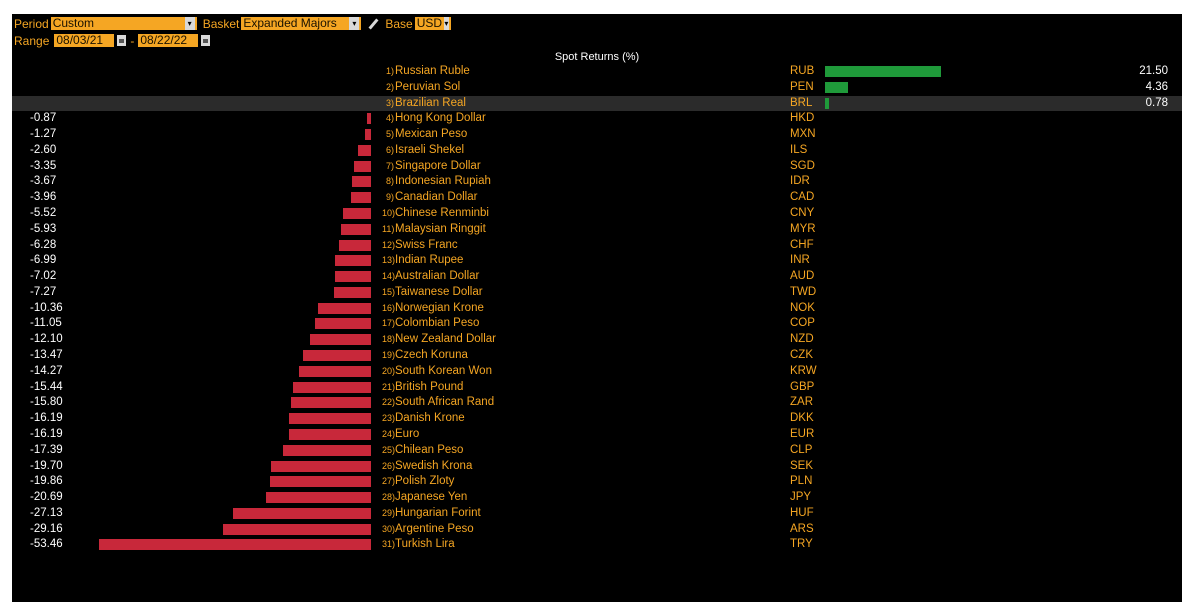 The width and height of the screenshot is (1200, 611). Describe the element at coordinates (597, 513) in the screenshot. I see `currency-row: -27.13 29) Hungarian Forint HUF` at that location.